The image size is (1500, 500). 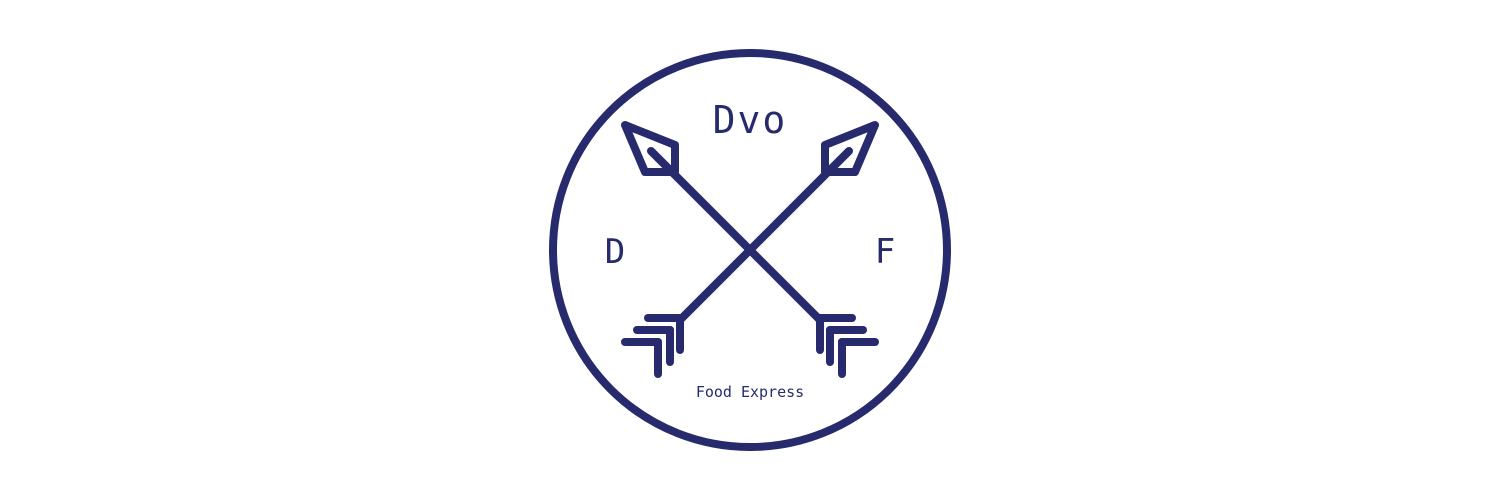 What do you see at coordinates (750, 392) in the screenshot?
I see `logo-tagline: Food Express` at bounding box center [750, 392].